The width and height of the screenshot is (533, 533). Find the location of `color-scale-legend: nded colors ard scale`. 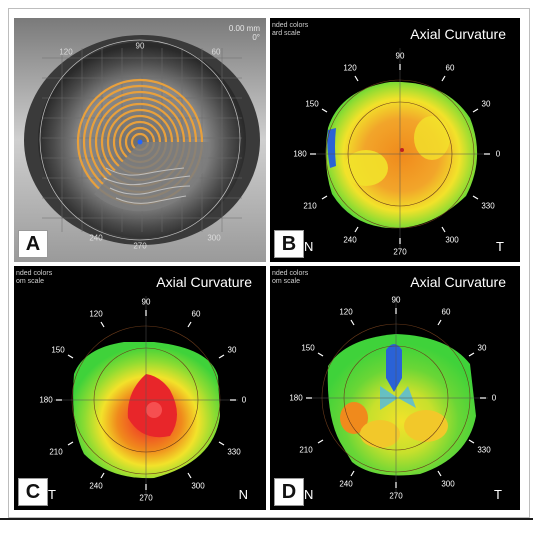

color-scale-legend: nded colors ard scale is located at coordinates (290, 30).